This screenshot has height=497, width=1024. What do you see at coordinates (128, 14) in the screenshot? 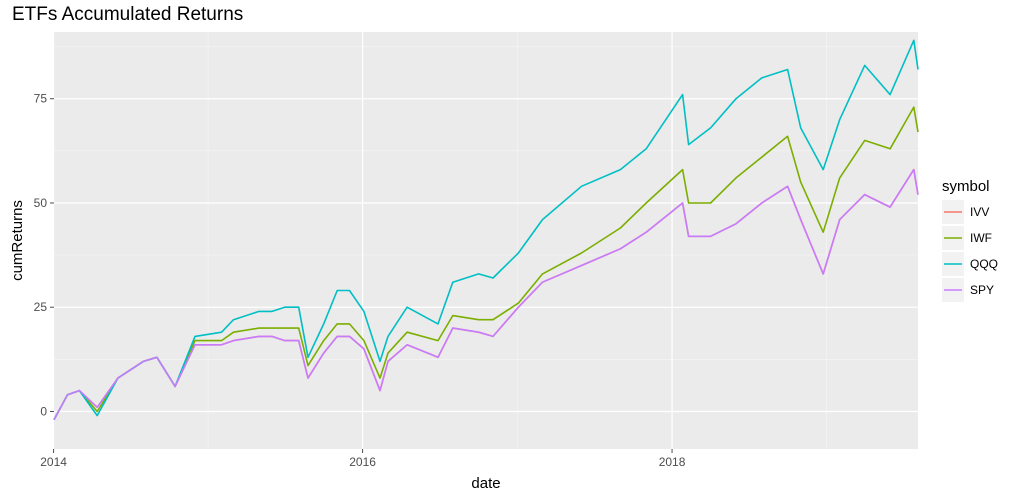
I see `chart-title: ETFs Accumulated Returns` at bounding box center [128, 14].